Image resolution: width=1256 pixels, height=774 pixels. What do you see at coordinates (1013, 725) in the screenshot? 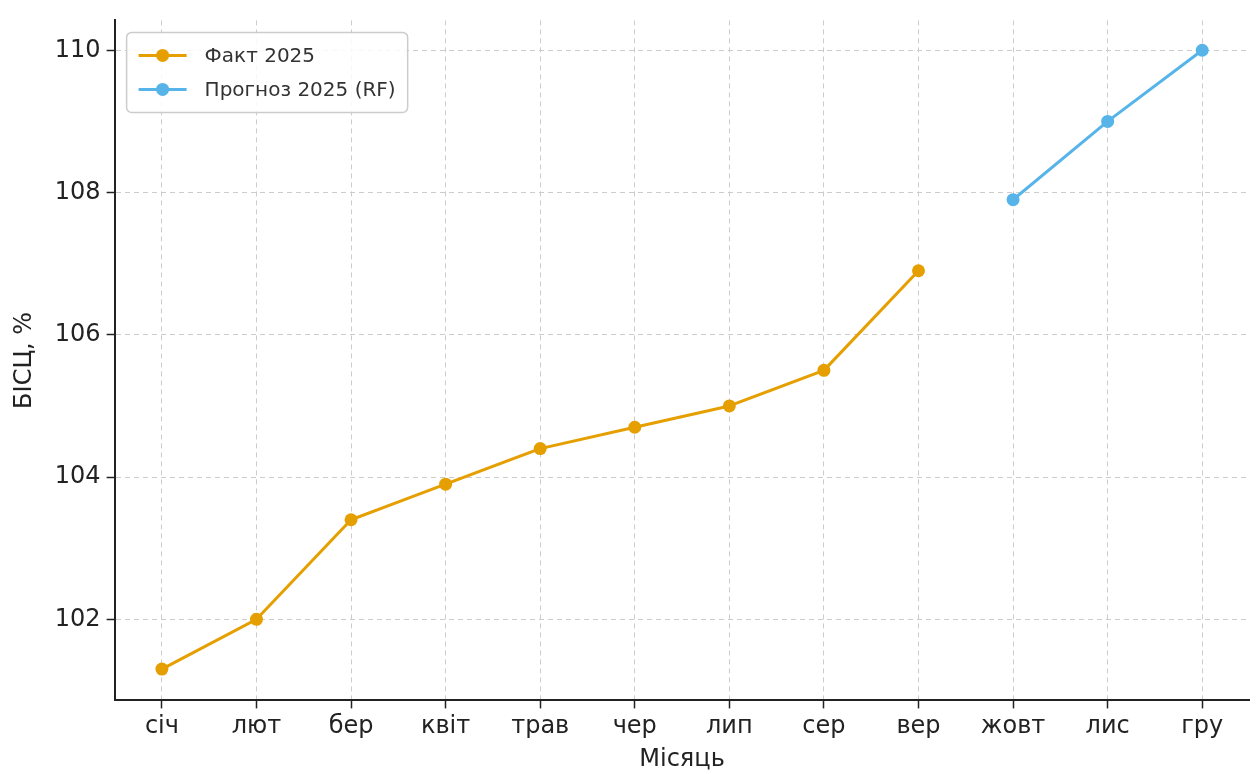
I see `x-tick-label: жовт` at bounding box center [1013, 725].